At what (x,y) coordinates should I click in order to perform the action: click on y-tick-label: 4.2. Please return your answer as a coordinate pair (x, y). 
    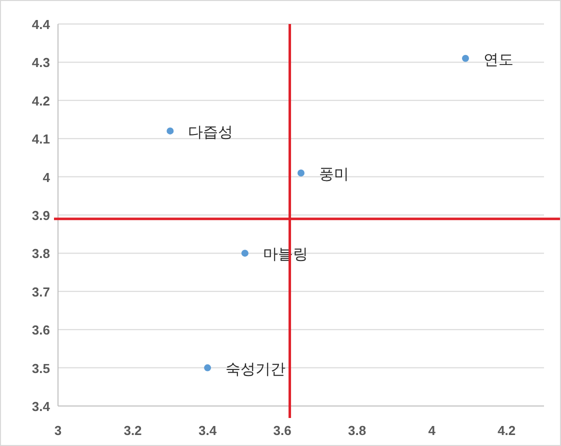
    Looking at the image, I should click on (41, 100).